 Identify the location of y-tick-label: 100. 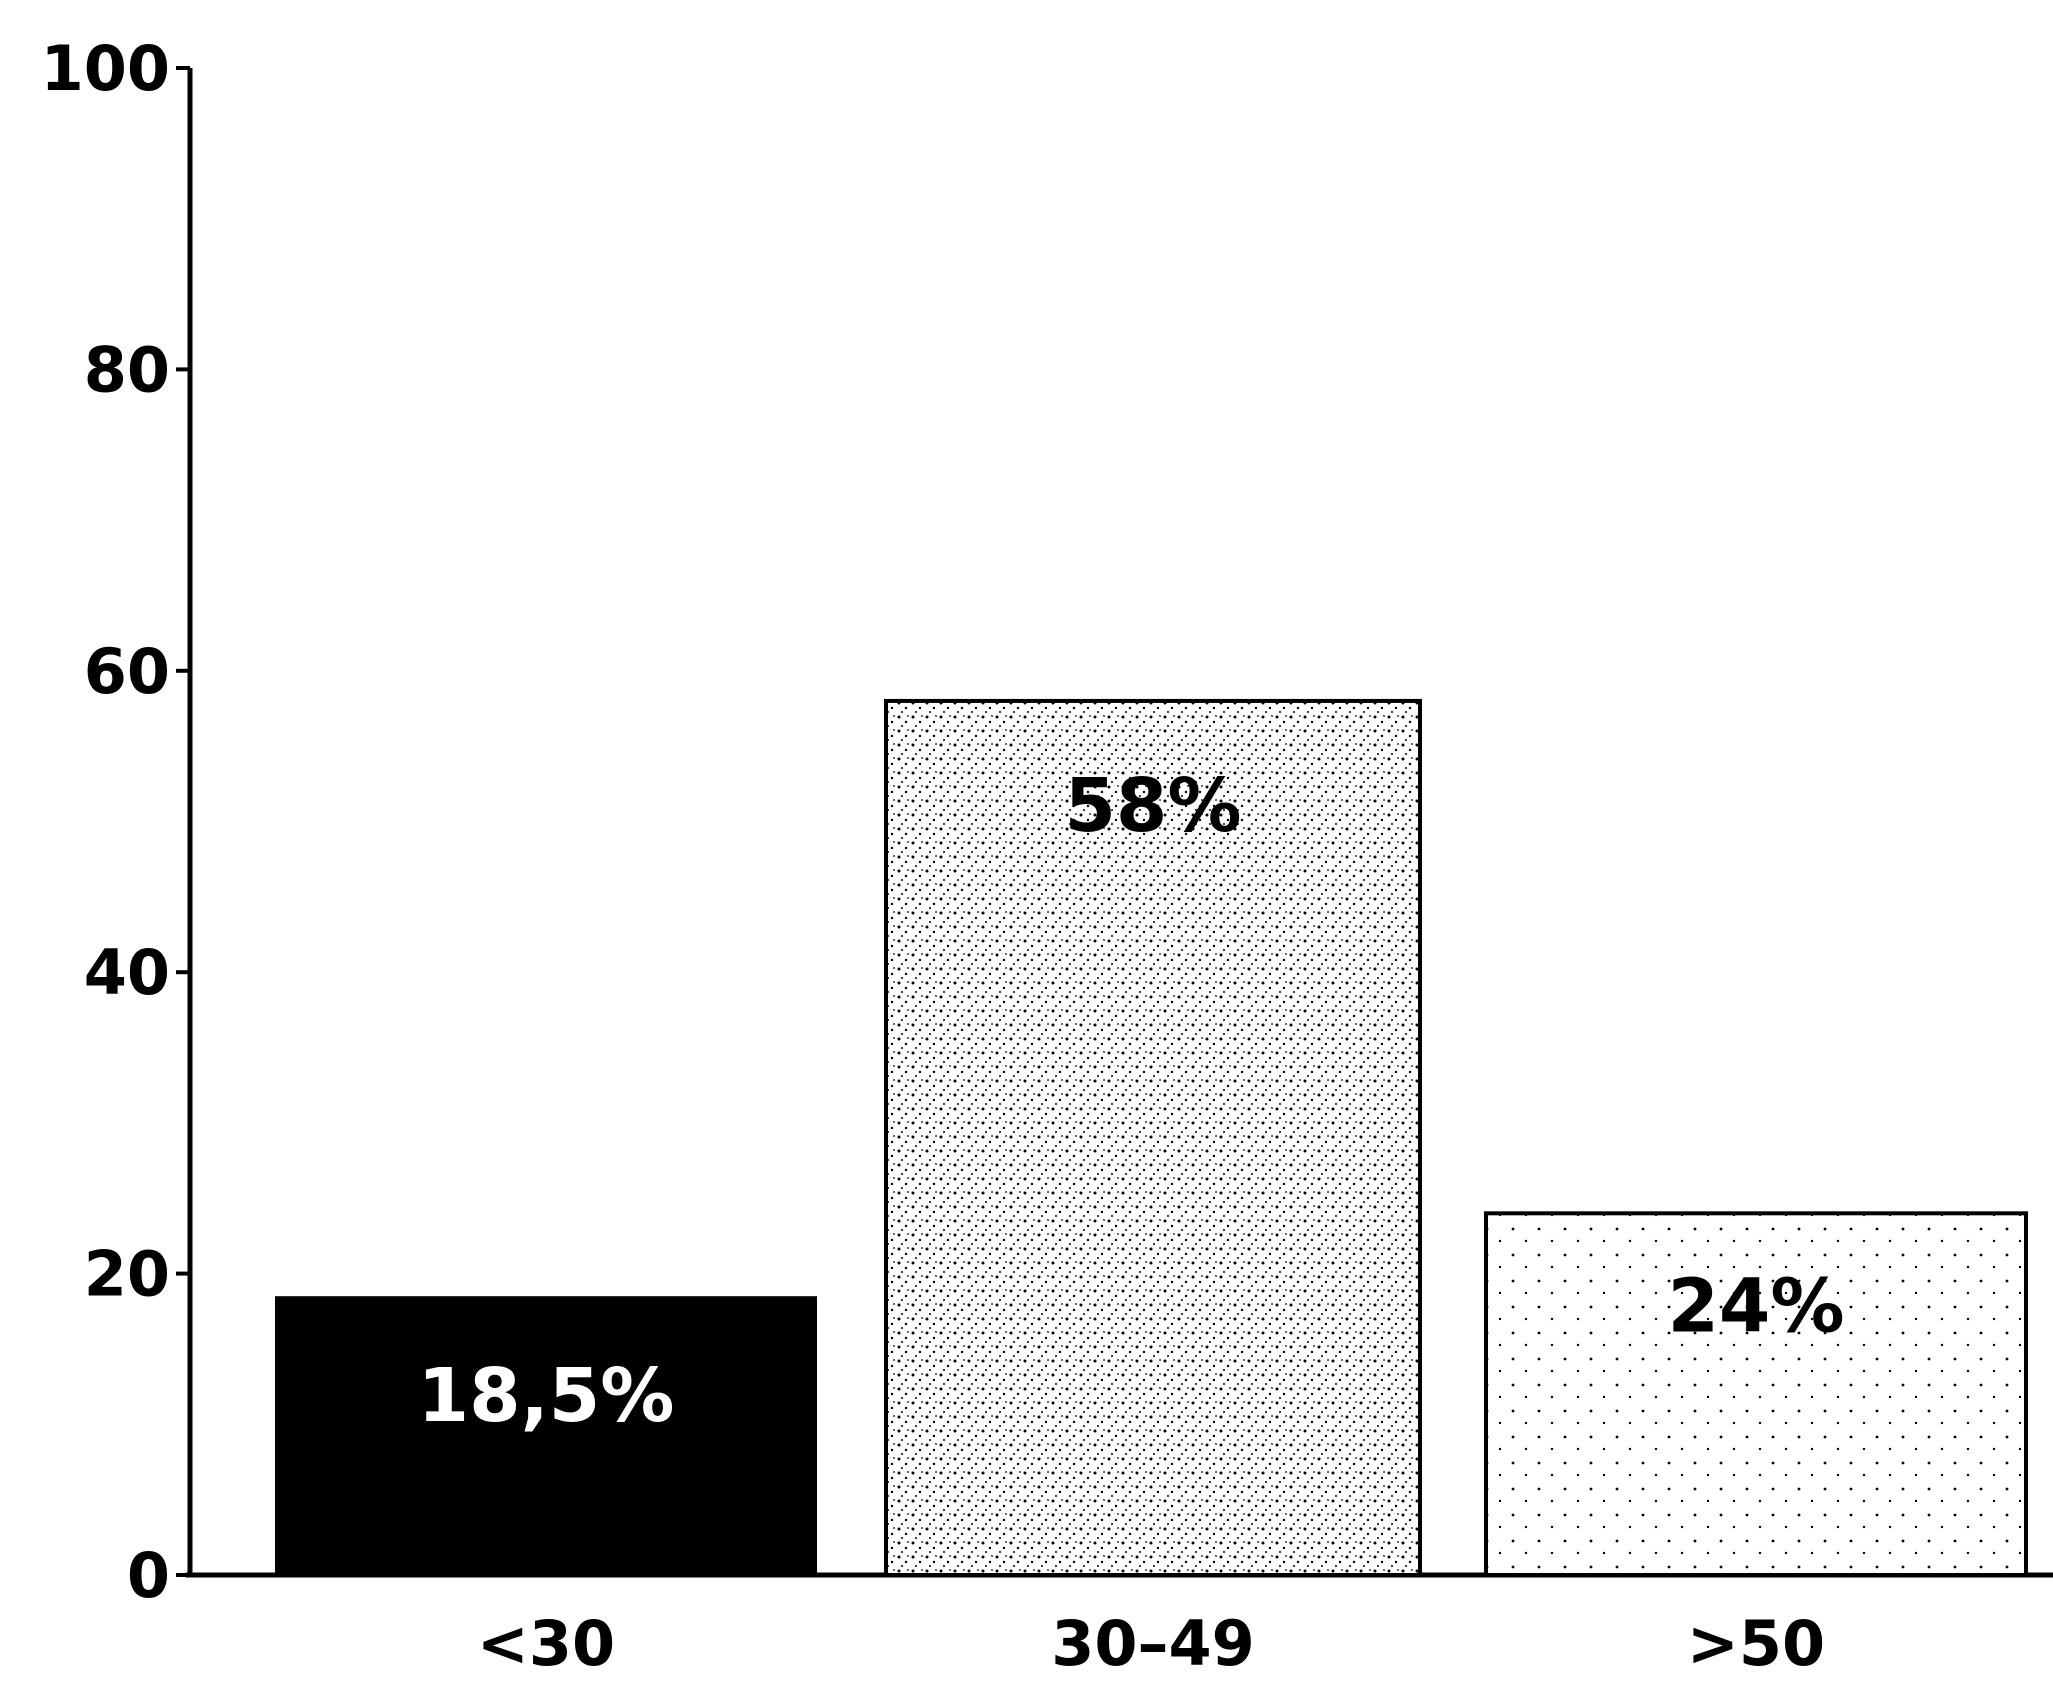
(105, 68).